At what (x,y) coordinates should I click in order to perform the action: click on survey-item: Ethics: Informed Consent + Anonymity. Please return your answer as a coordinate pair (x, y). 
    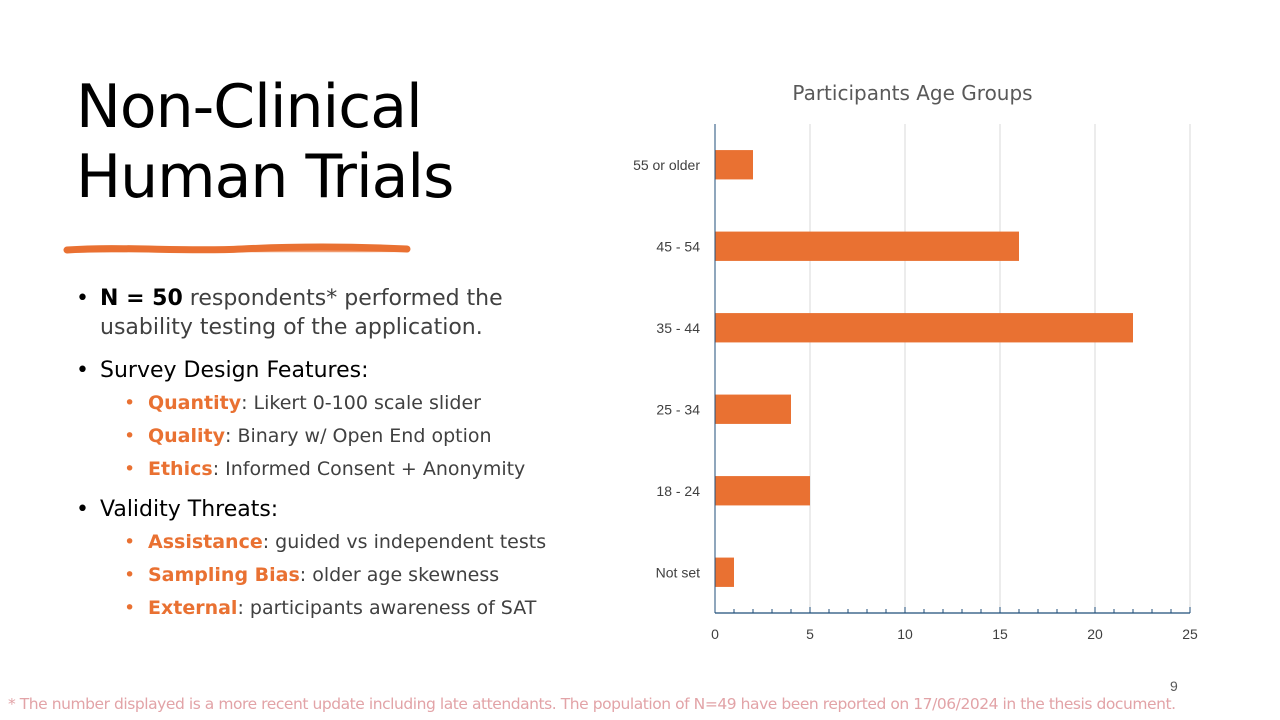
    Looking at the image, I should click on (360, 469).